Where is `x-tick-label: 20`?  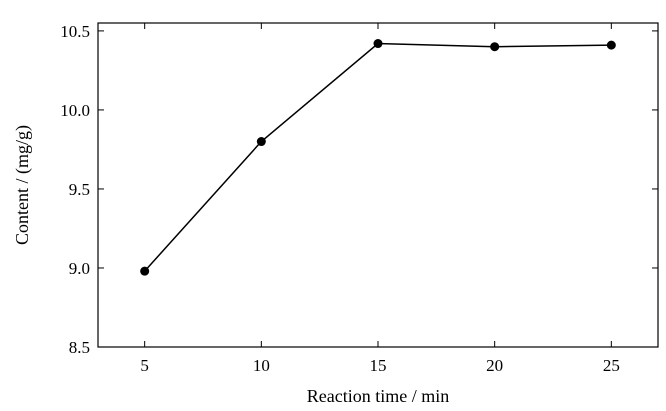 x-tick-label: 20 is located at coordinates (494, 365).